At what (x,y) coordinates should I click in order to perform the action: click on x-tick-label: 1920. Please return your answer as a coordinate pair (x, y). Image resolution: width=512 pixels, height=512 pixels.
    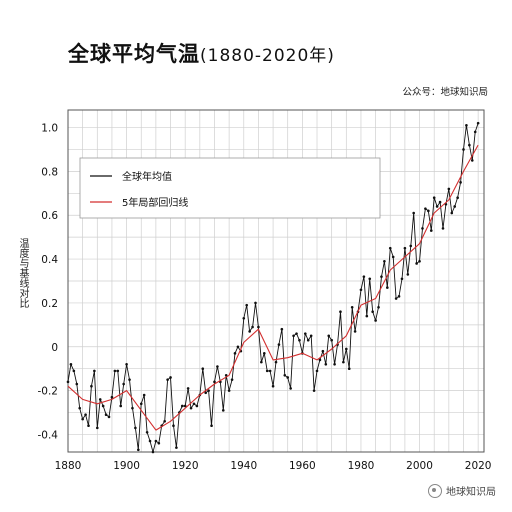
    Looking at the image, I should click on (185, 466).